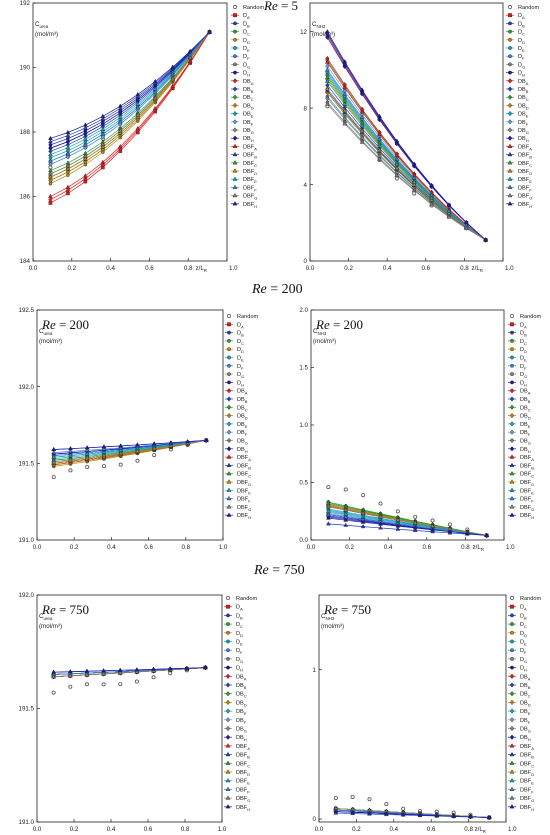 Image resolution: width=550 pixels, height=835 pixels. What do you see at coordinates (27, 540) in the screenshot?
I see `y-tick-label: 191.0` at bounding box center [27, 540].